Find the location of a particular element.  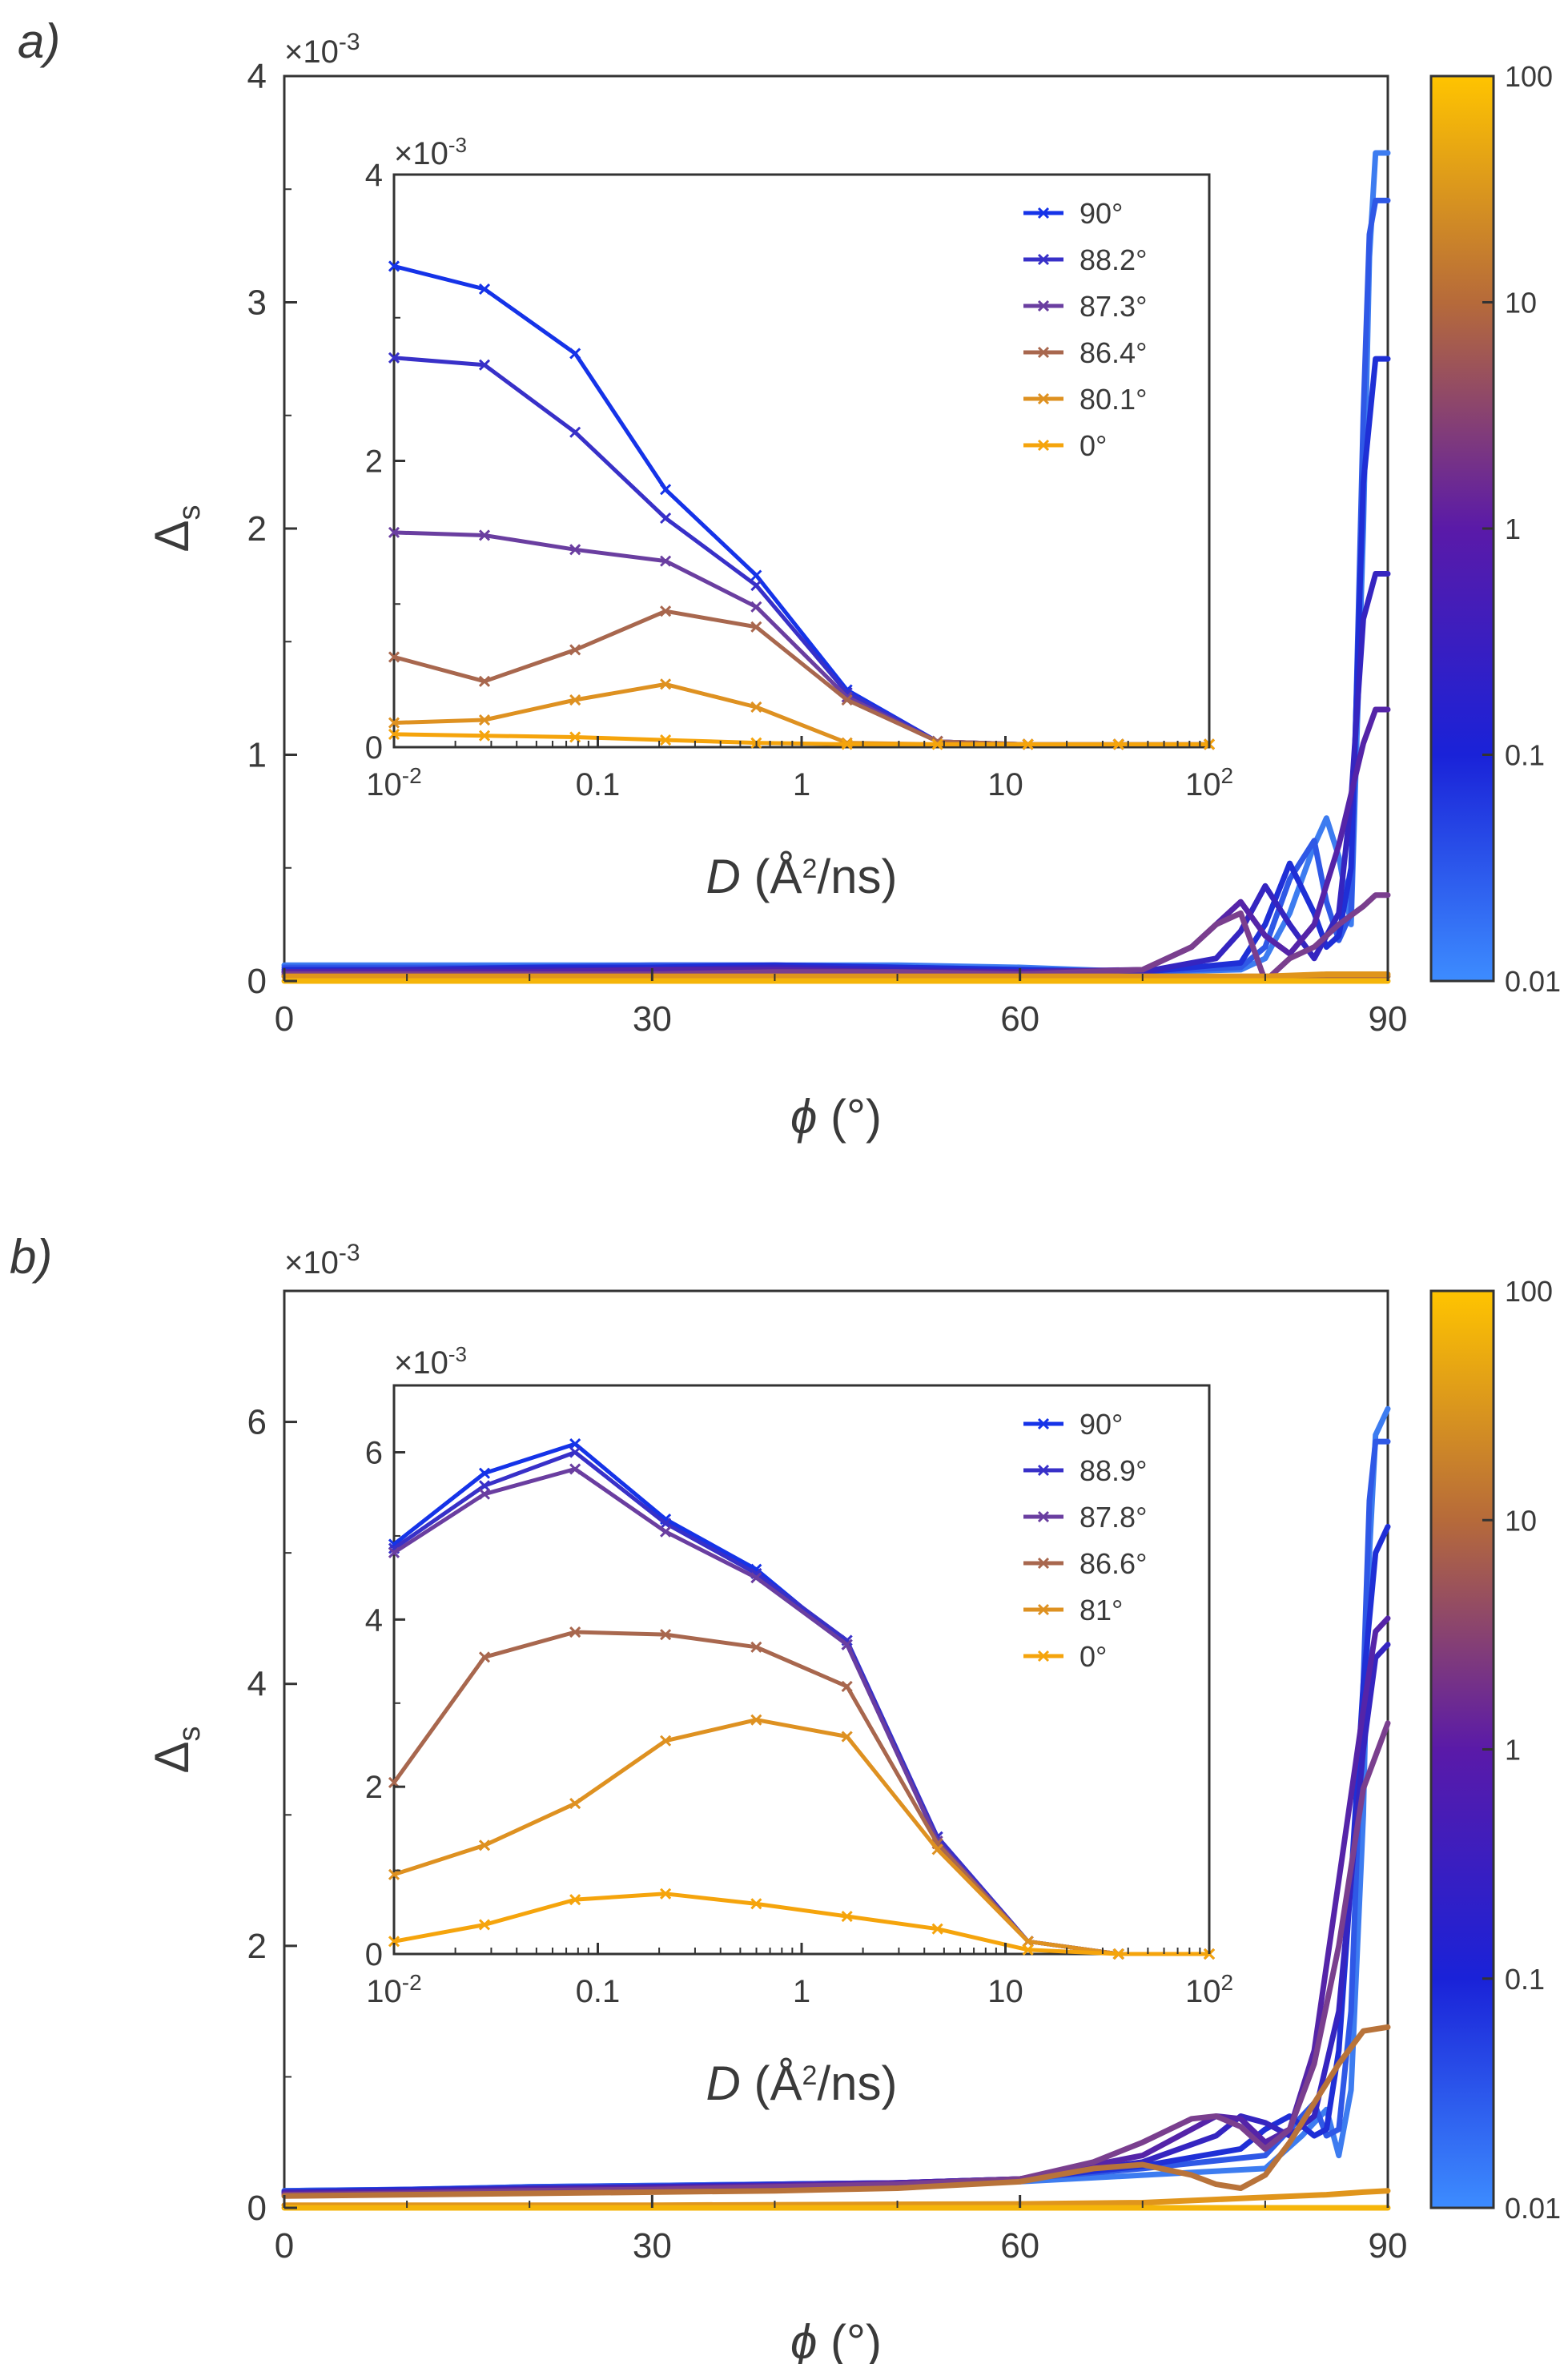

main-y-tick-label: 3 is located at coordinates (257, 303).